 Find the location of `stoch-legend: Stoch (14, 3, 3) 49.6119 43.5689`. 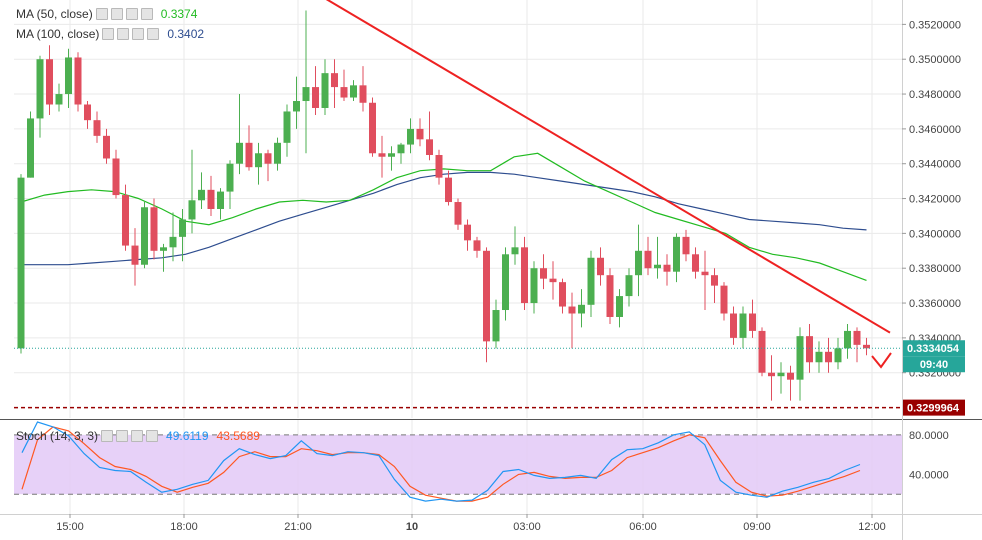

stoch-legend: Stoch (14, 3, 3) 49.6119 43.5689 is located at coordinates (138, 436).